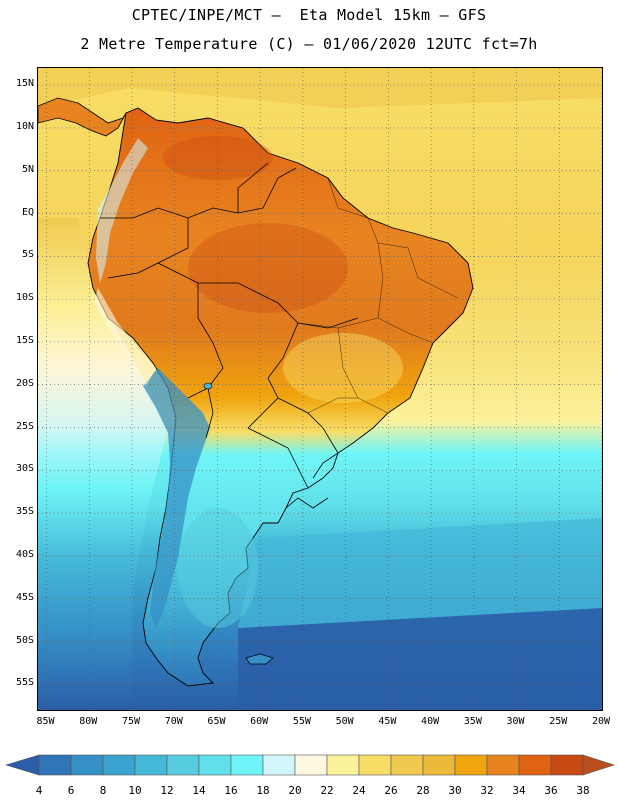 The width and height of the screenshot is (618, 800). What do you see at coordinates (24, 469) in the screenshot?
I see `latitude-tick-label: 30S` at bounding box center [24, 469].